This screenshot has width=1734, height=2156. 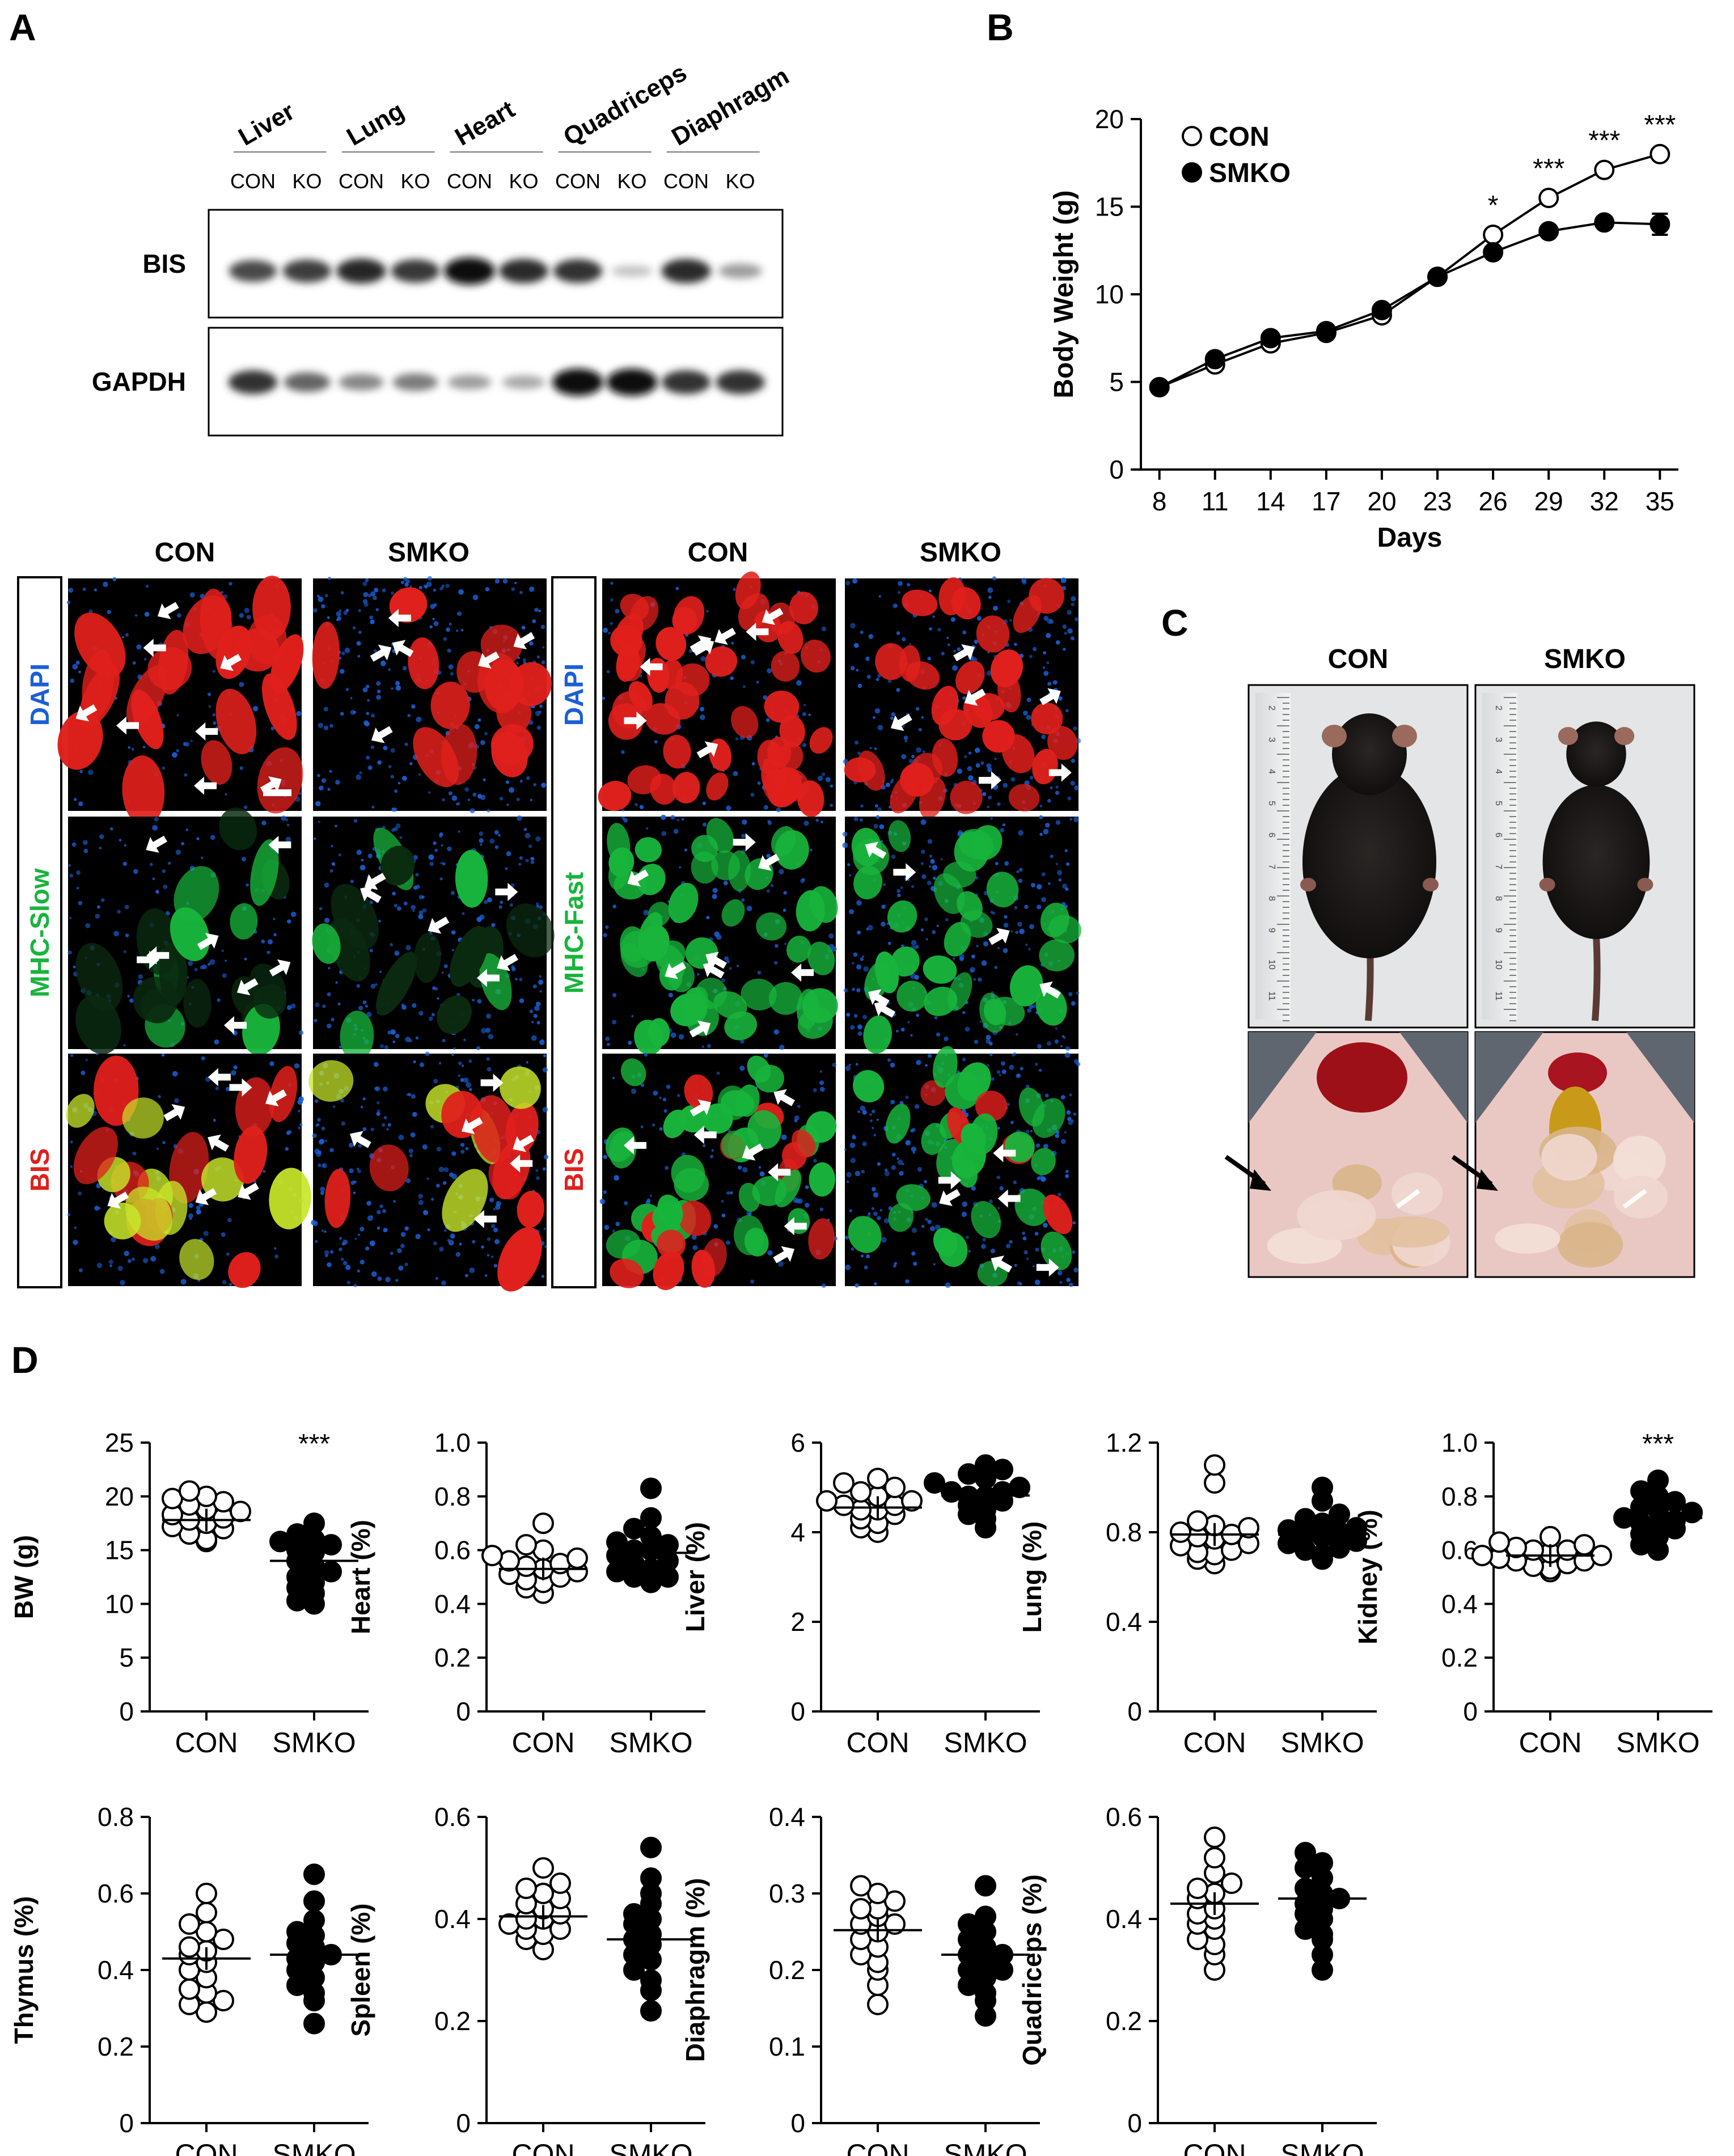 What do you see at coordinates (116, 1817) in the screenshot?
I see `y-tick-label: 0.8` at bounding box center [116, 1817].